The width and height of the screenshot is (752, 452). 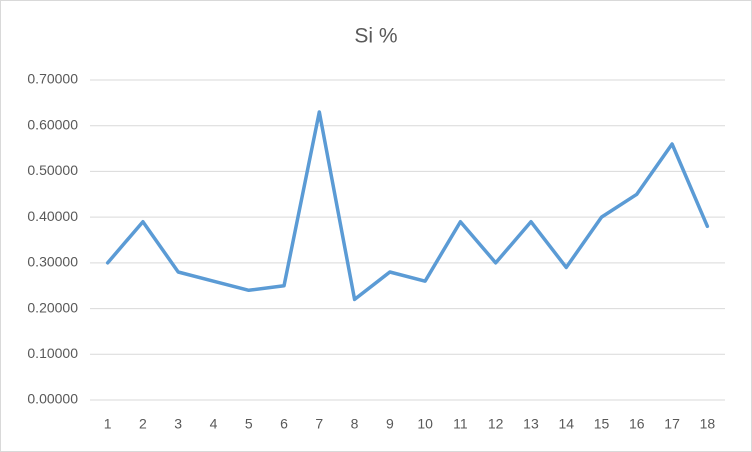 I want to click on x-tick-label: 6, so click(x=284, y=424).